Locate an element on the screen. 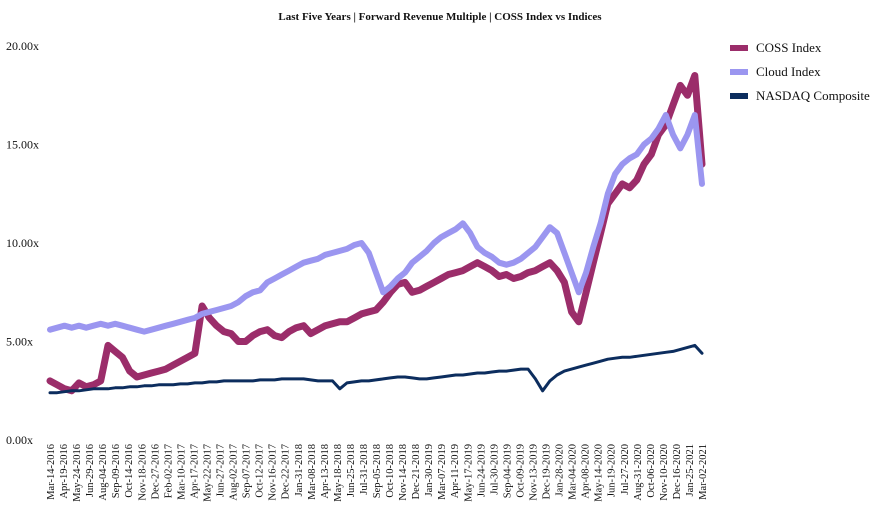 The width and height of the screenshot is (880, 528). y-tick-label: 0.00x is located at coordinates (19, 440).